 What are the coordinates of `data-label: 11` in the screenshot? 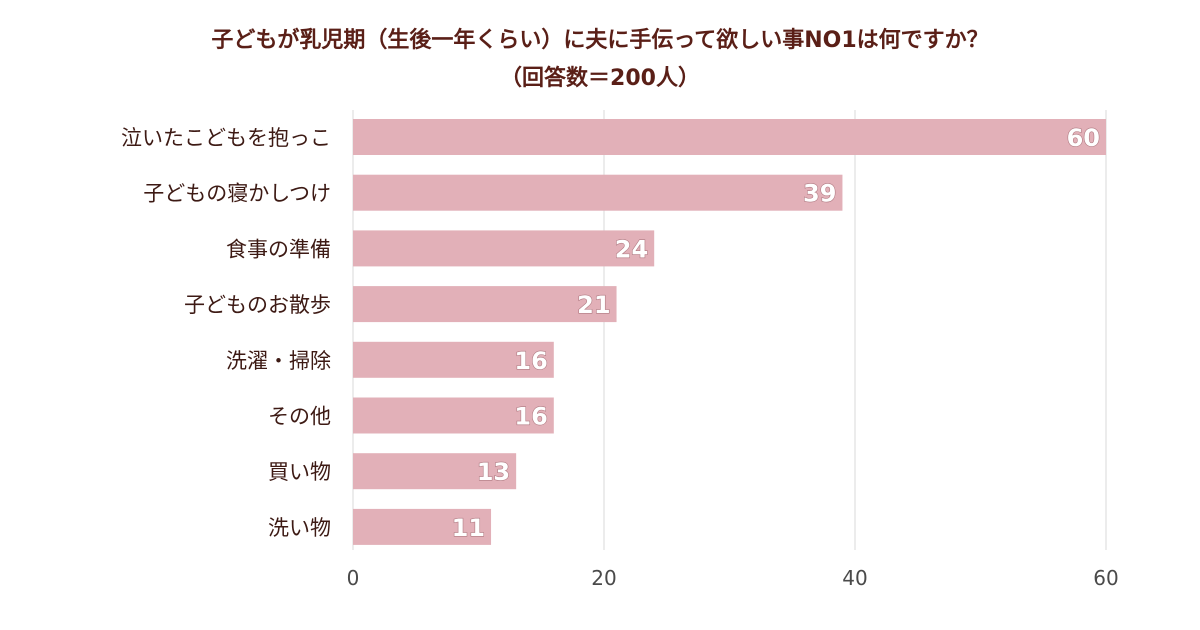 It's located at (468, 528).